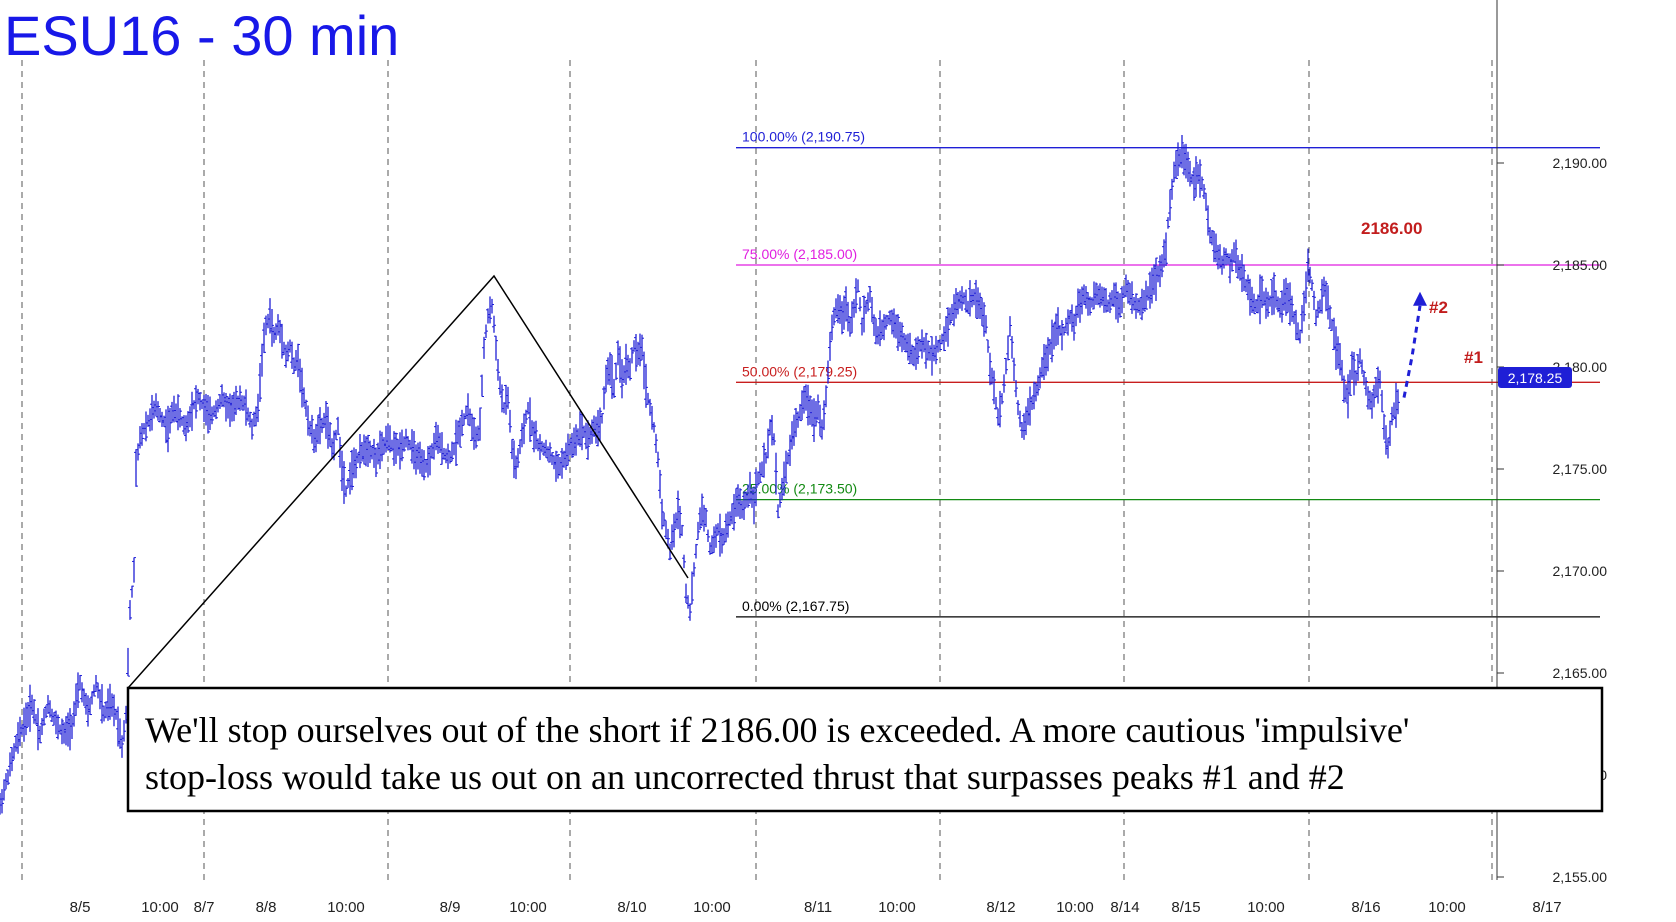 This screenshot has height=922, width=1676. What do you see at coordinates (631, 907) in the screenshot?
I see `time-tick-label: 8/10` at bounding box center [631, 907].